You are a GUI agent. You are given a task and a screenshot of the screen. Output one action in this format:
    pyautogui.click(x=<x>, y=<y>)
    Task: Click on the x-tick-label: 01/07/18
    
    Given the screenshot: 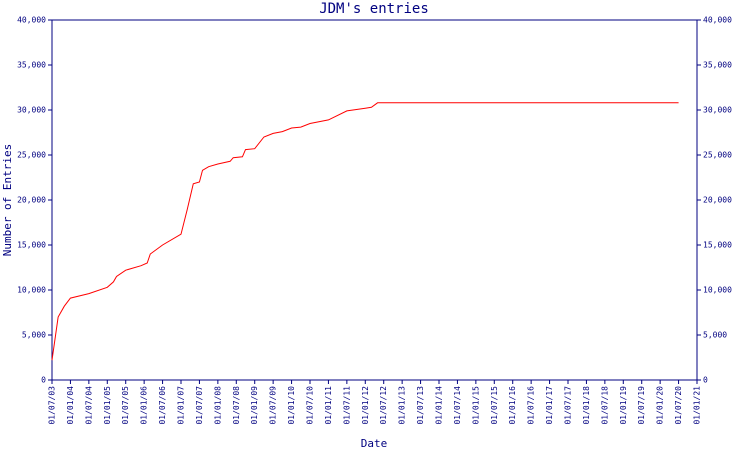 What is the action you would take?
    pyautogui.click(x=604, y=405)
    